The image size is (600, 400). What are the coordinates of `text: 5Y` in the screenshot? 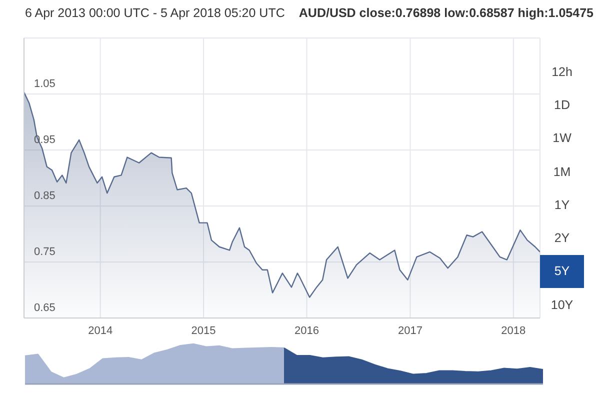 It's located at (562, 271).